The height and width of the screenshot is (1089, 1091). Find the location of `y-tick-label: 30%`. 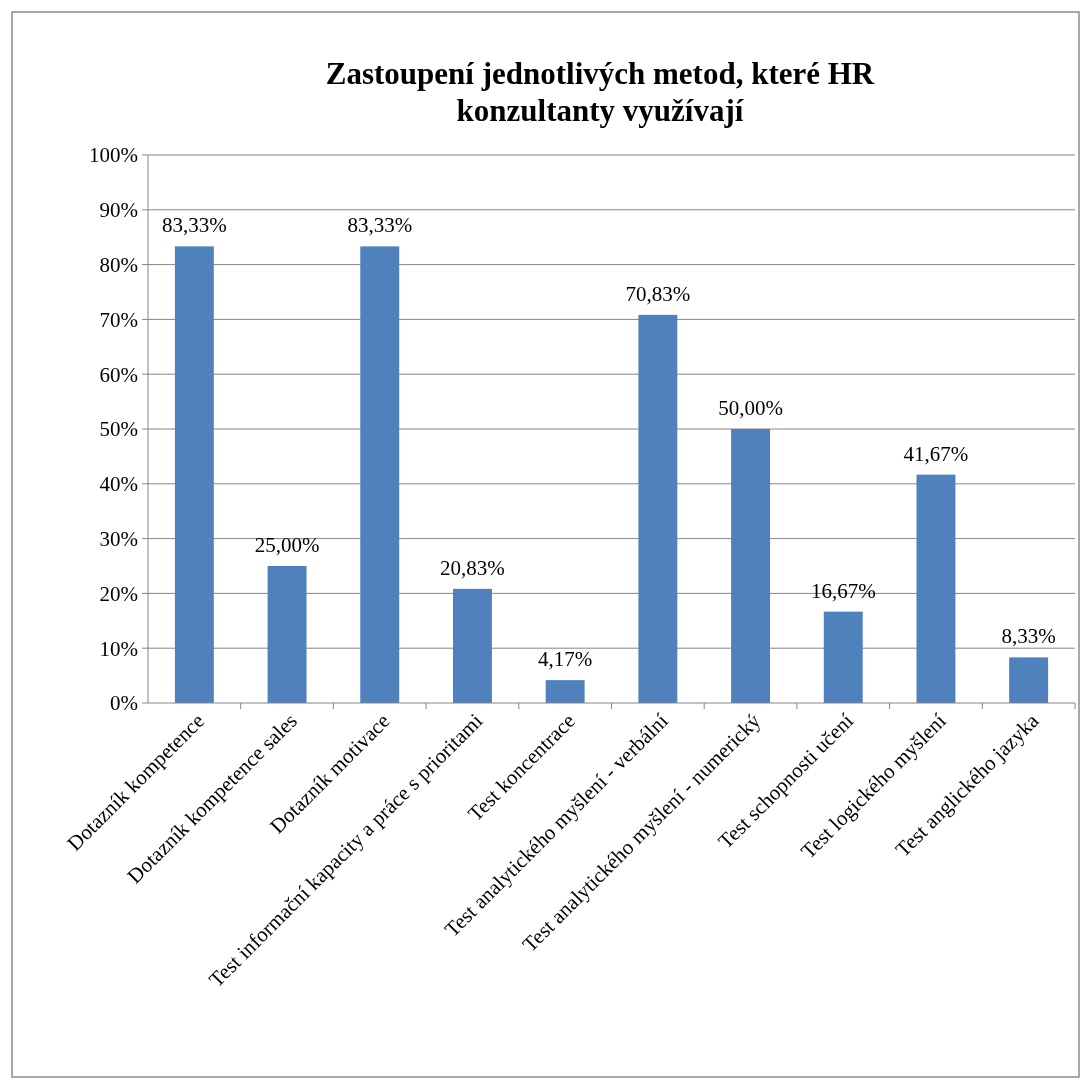

y-tick-label: 30% is located at coordinates (118, 538).